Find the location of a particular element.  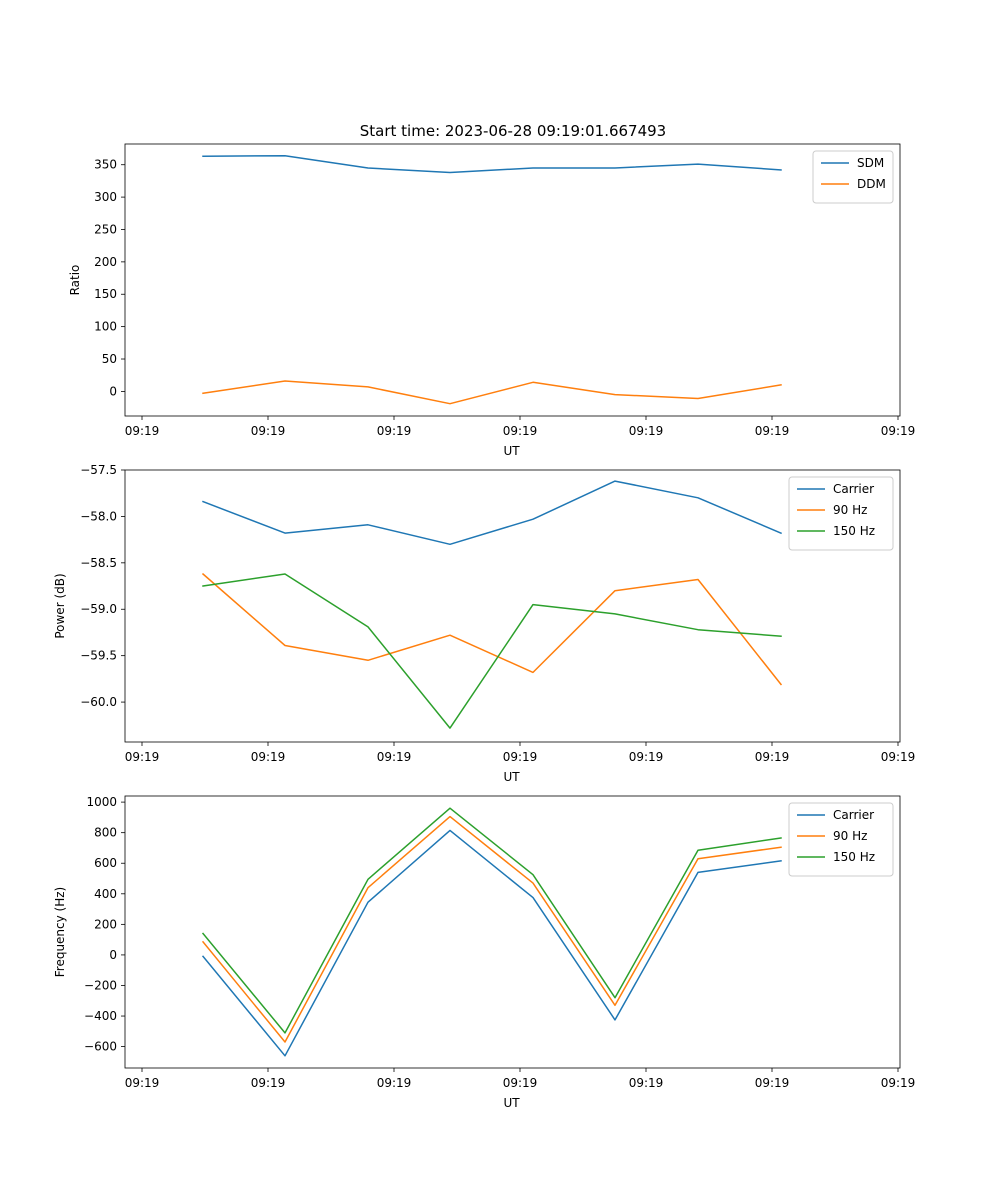

figure-title: Start time: 2023-06-28 09:19:01.667493 is located at coordinates (513, 131).